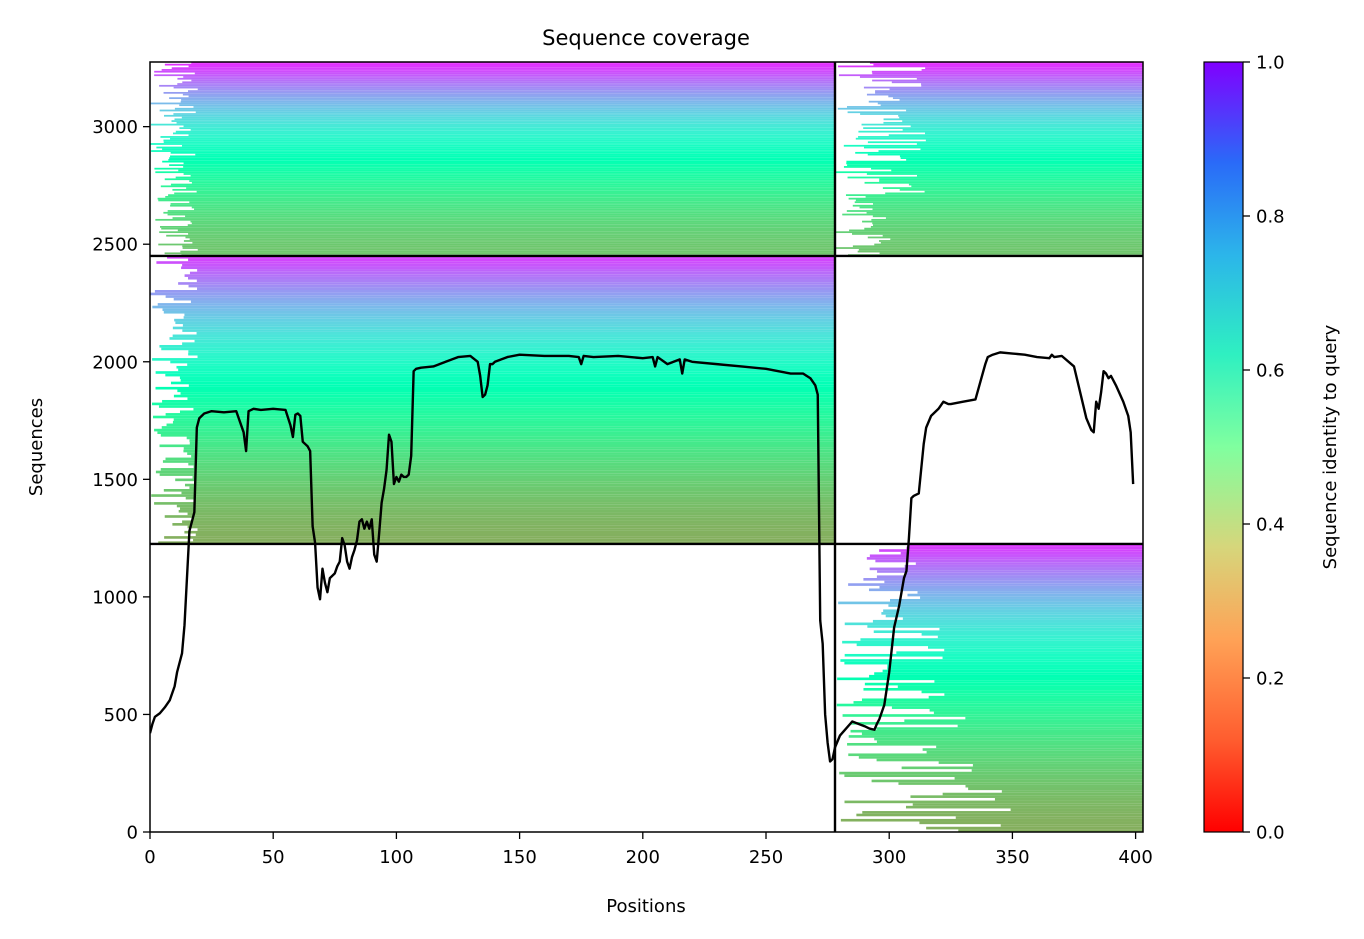  I want to click on msa-block, so click(989, 159).